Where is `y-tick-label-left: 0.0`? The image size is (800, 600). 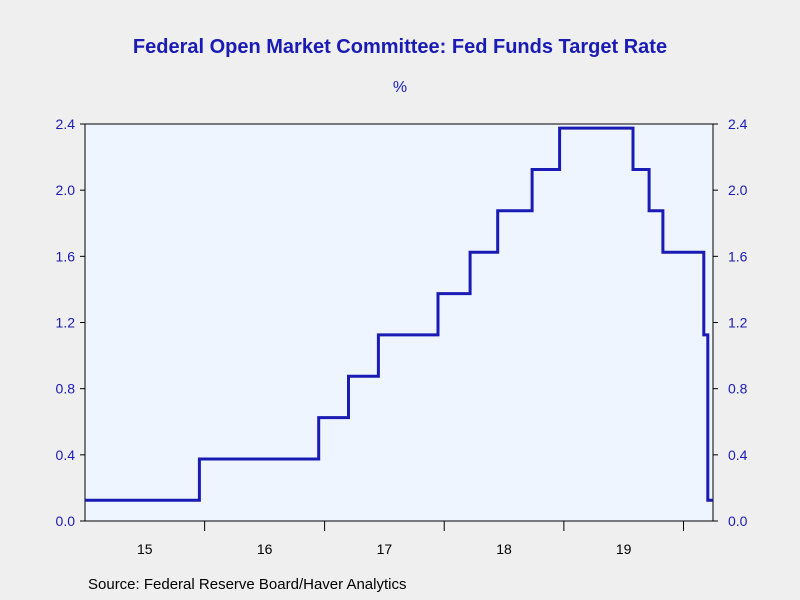 y-tick-label-left: 0.0 is located at coordinates (66, 521).